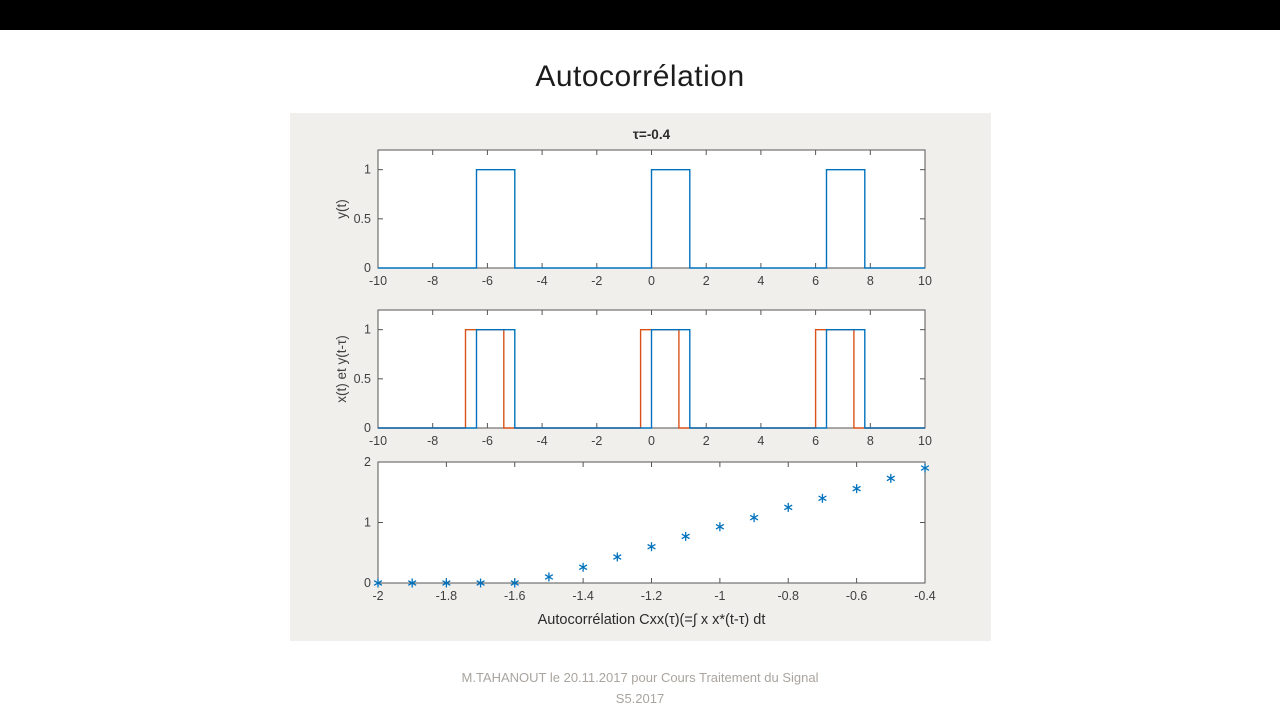 The image size is (1280, 720). I want to click on plot-title: τ=-0.4, so click(652, 134).